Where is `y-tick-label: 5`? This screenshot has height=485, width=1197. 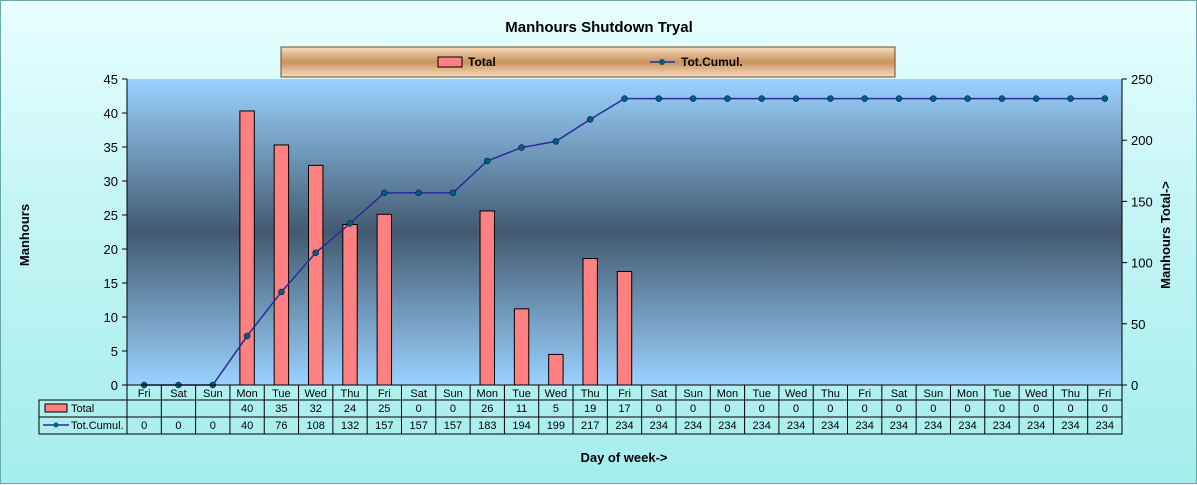 y-tick-label: 5 is located at coordinates (114, 351).